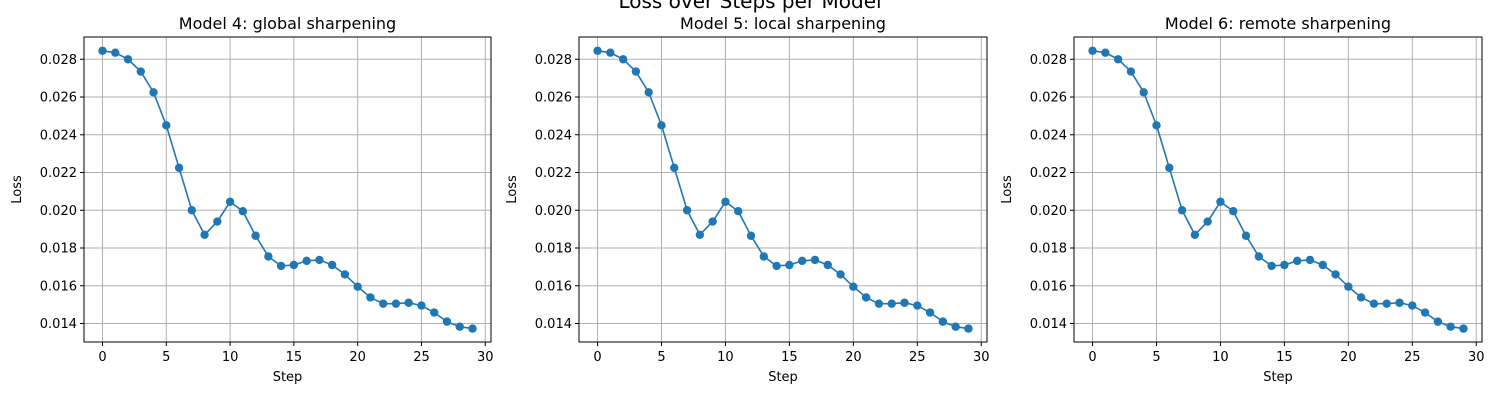 Image resolution: width=1500 pixels, height=400 pixels. Describe the element at coordinates (661, 357) in the screenshot. I see `x-tick-label: 5` at that location.